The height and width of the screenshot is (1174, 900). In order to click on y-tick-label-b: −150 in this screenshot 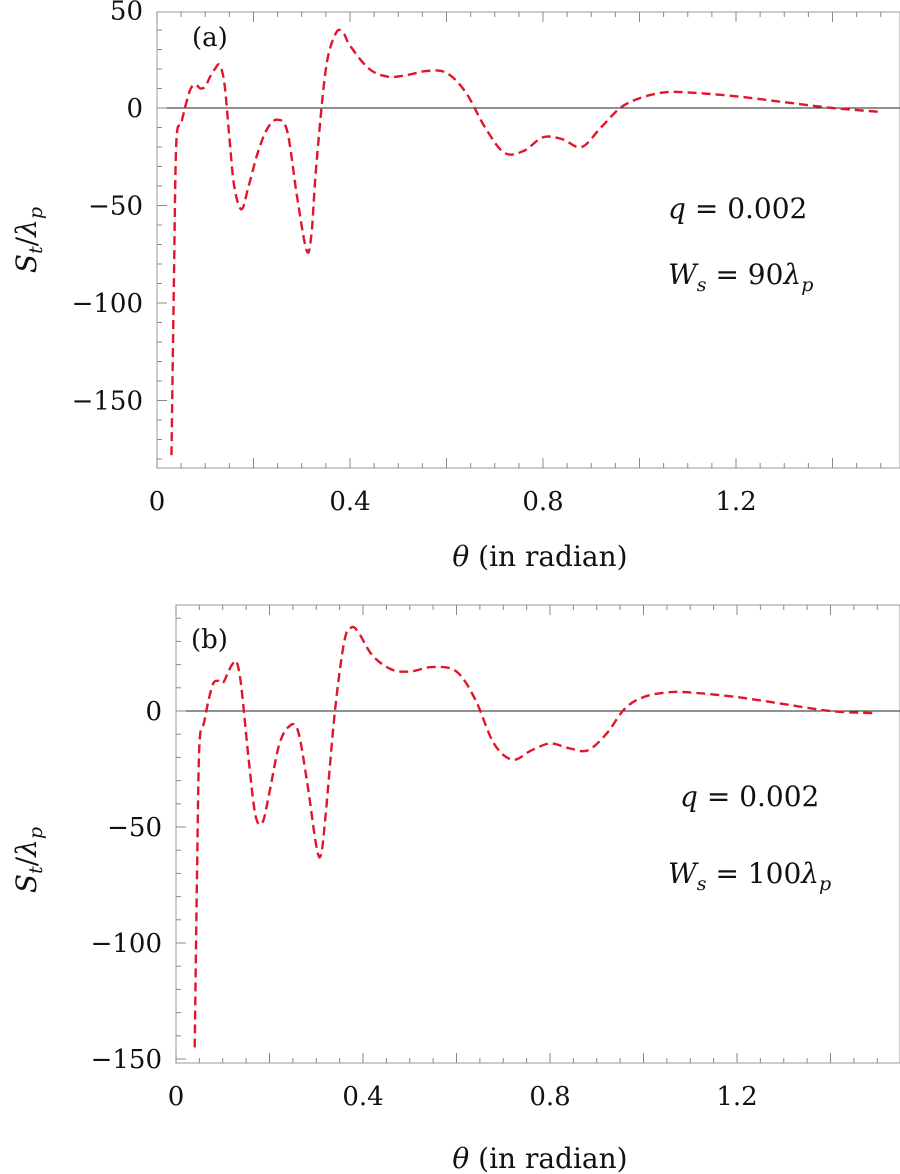, I will do `click(126, 1060)`.